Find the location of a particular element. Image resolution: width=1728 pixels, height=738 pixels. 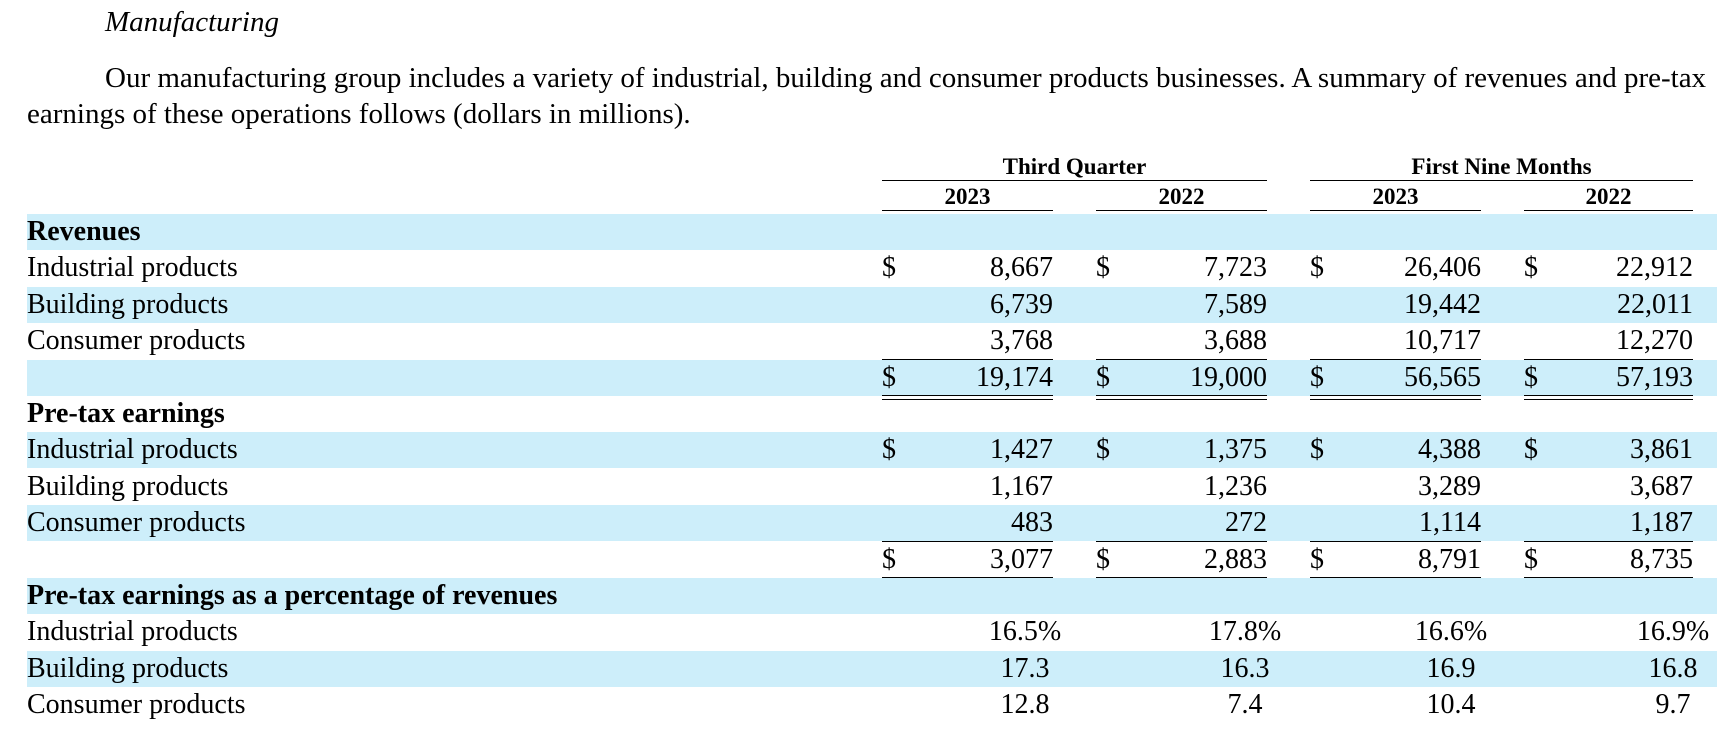

value-cell: 57,193 is located at coordinates (1654, 377).